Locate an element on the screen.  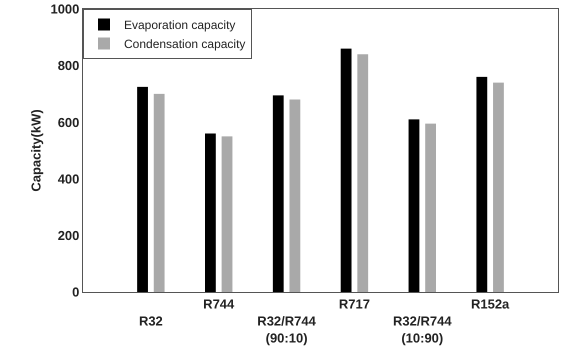
x-tick-label: R32 is located at coordinates (150, 321).